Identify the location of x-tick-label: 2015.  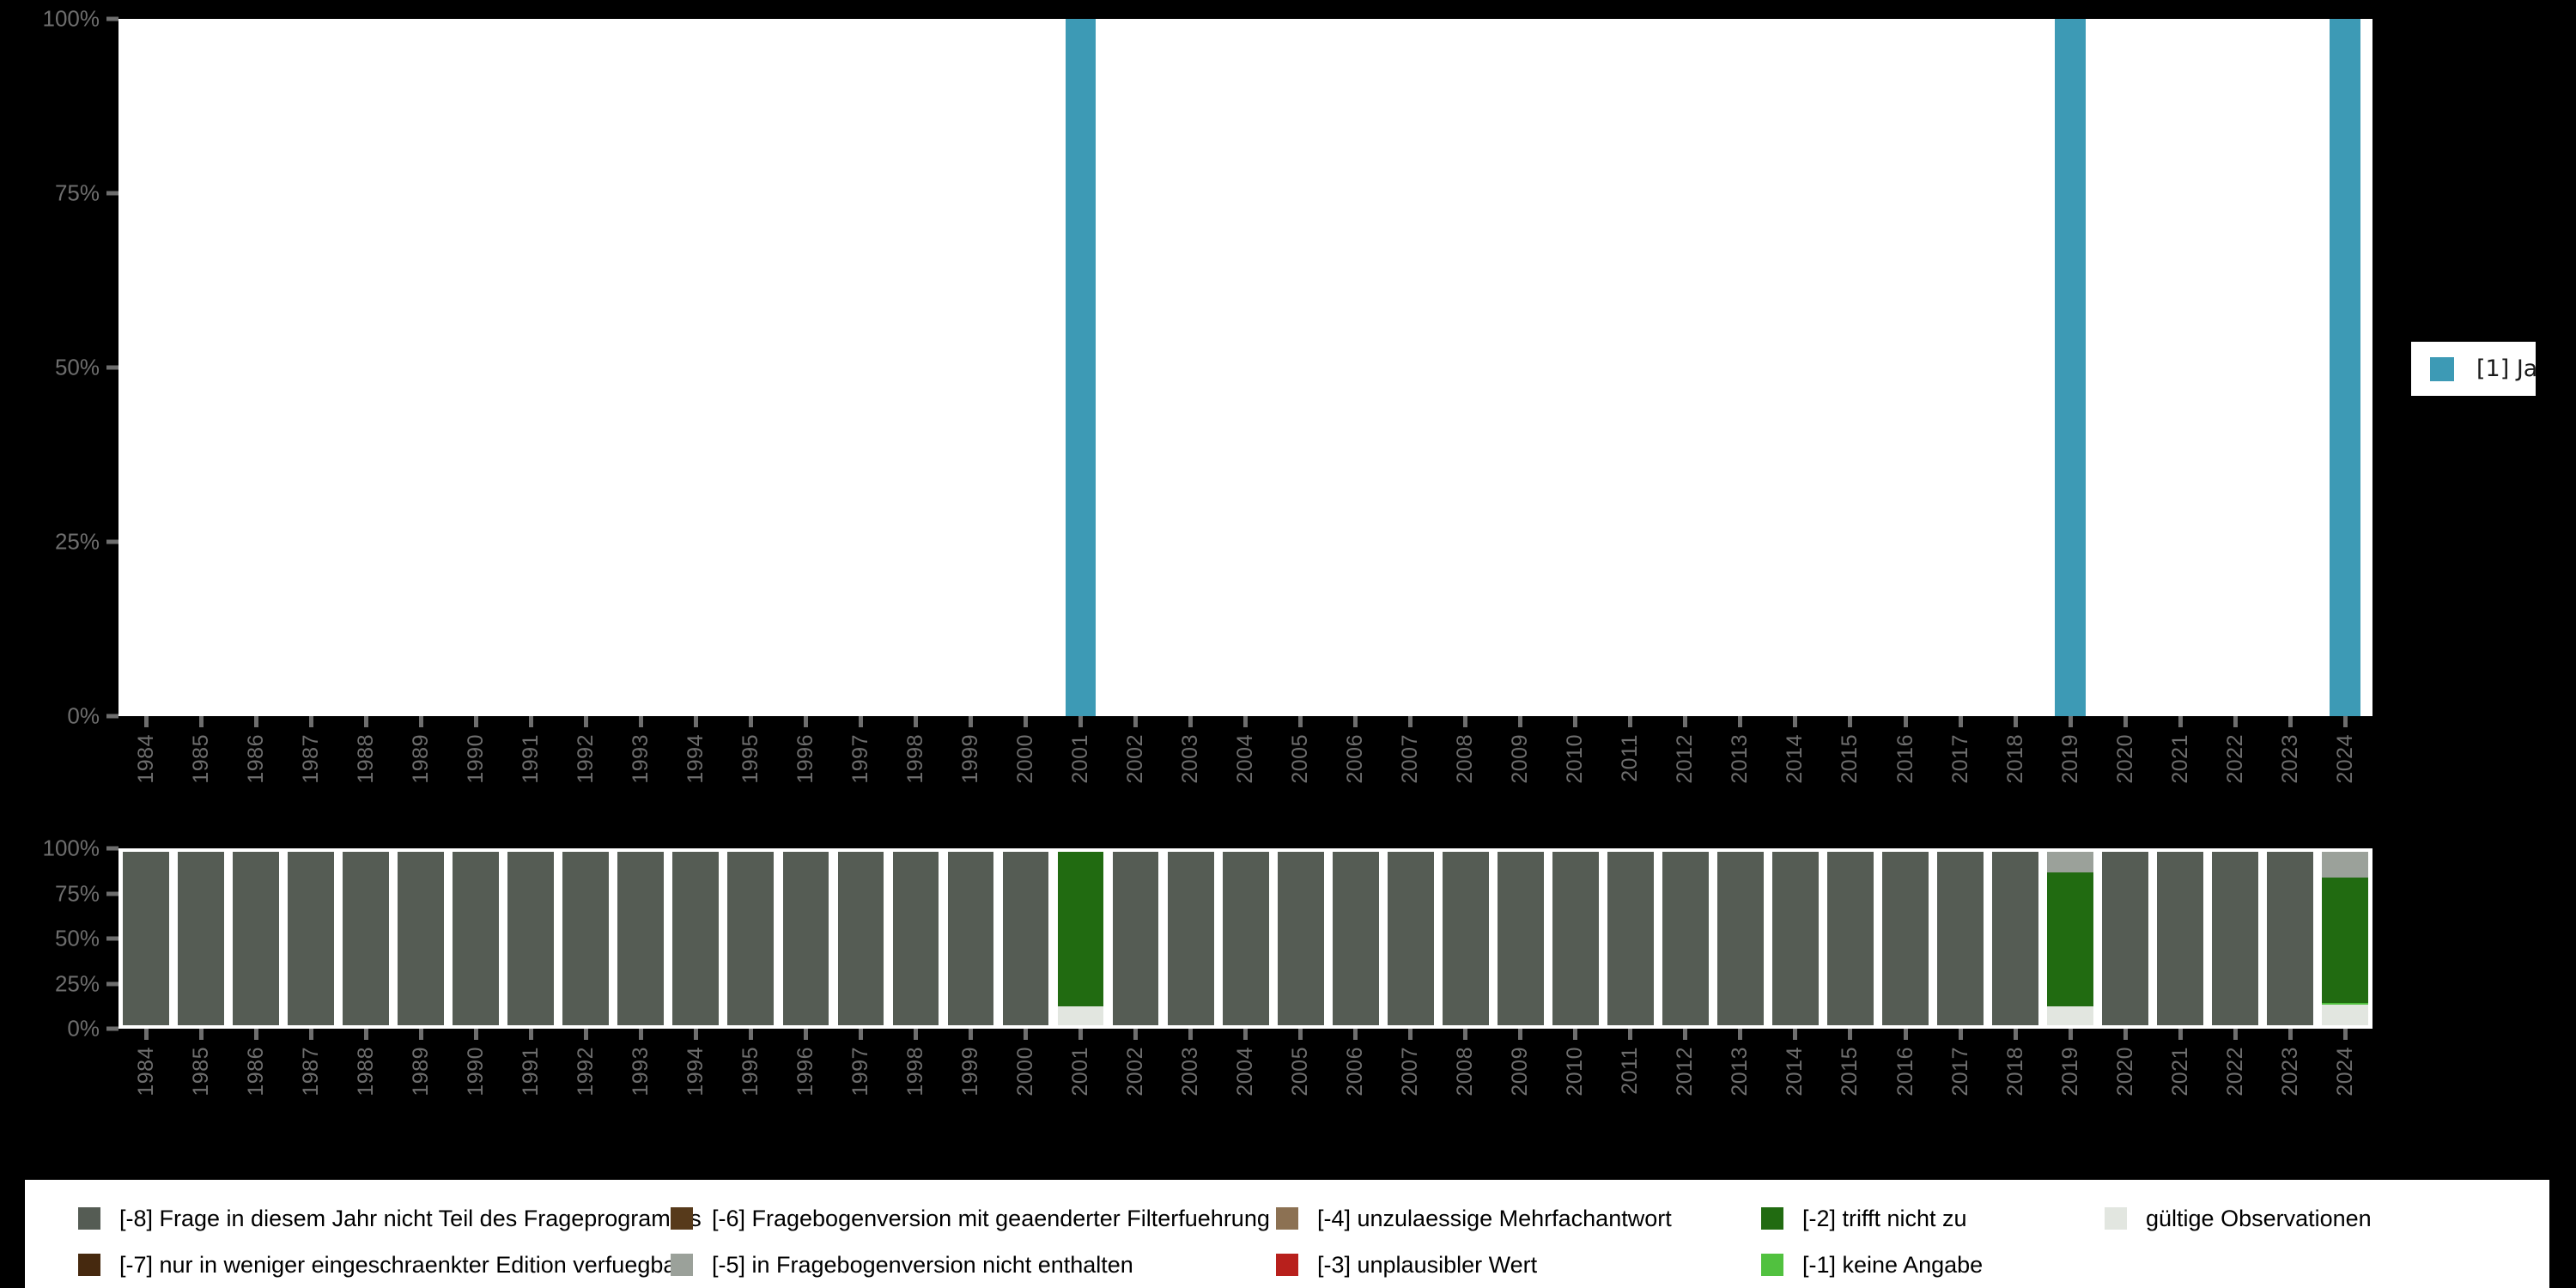
(1850, 759).